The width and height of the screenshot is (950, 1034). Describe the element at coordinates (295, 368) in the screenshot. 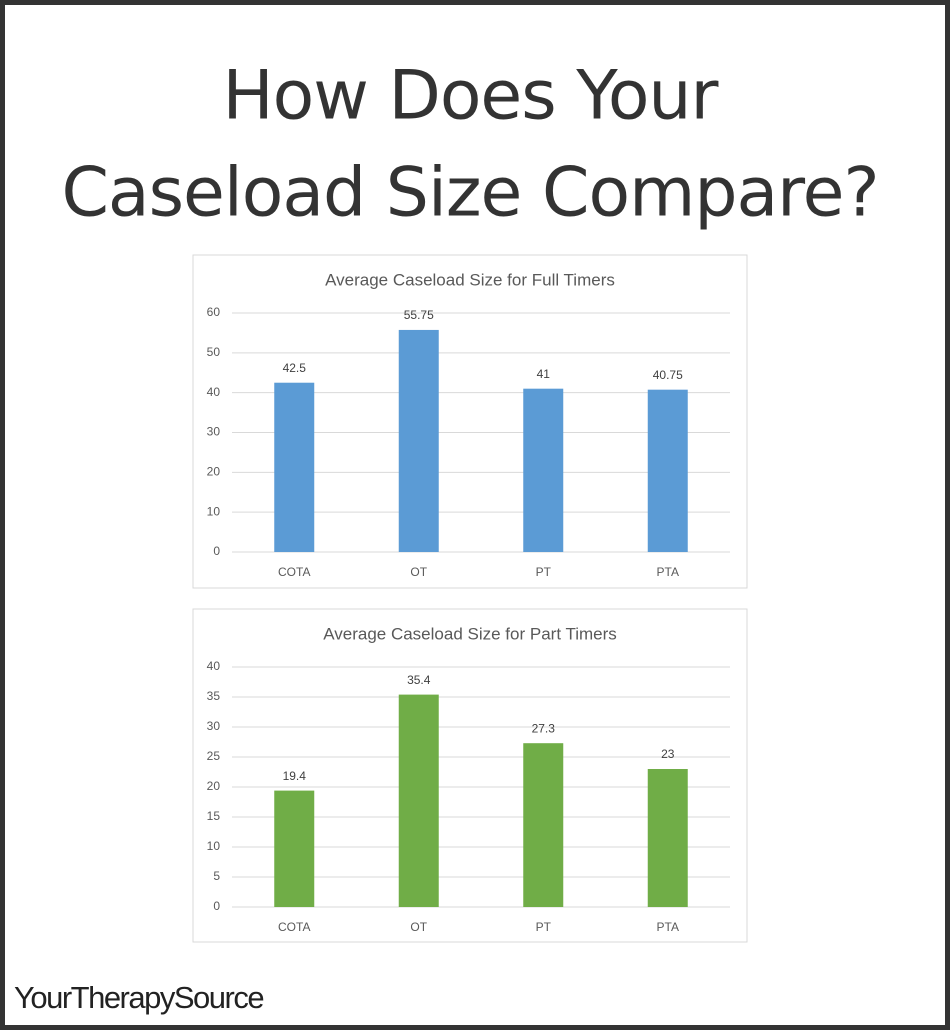

I see `data-label: 42.5` at that location.